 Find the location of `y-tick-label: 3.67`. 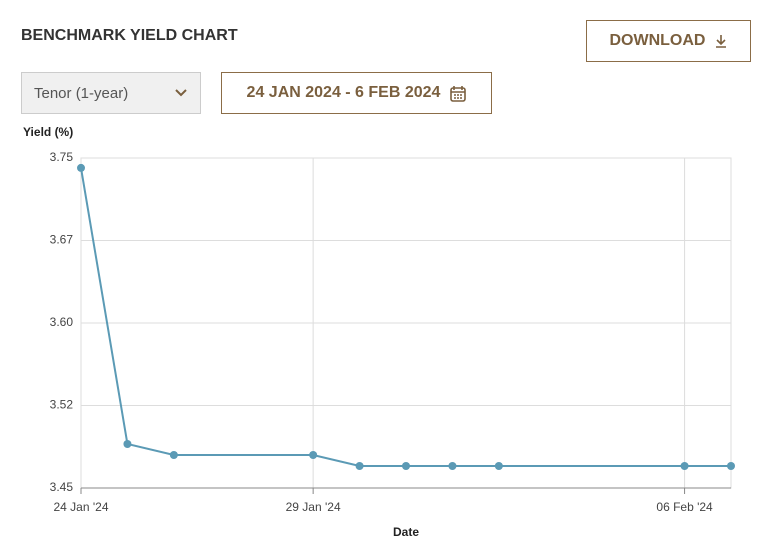

y-tick-label: 3.67 is located at coordinates (62, 240).